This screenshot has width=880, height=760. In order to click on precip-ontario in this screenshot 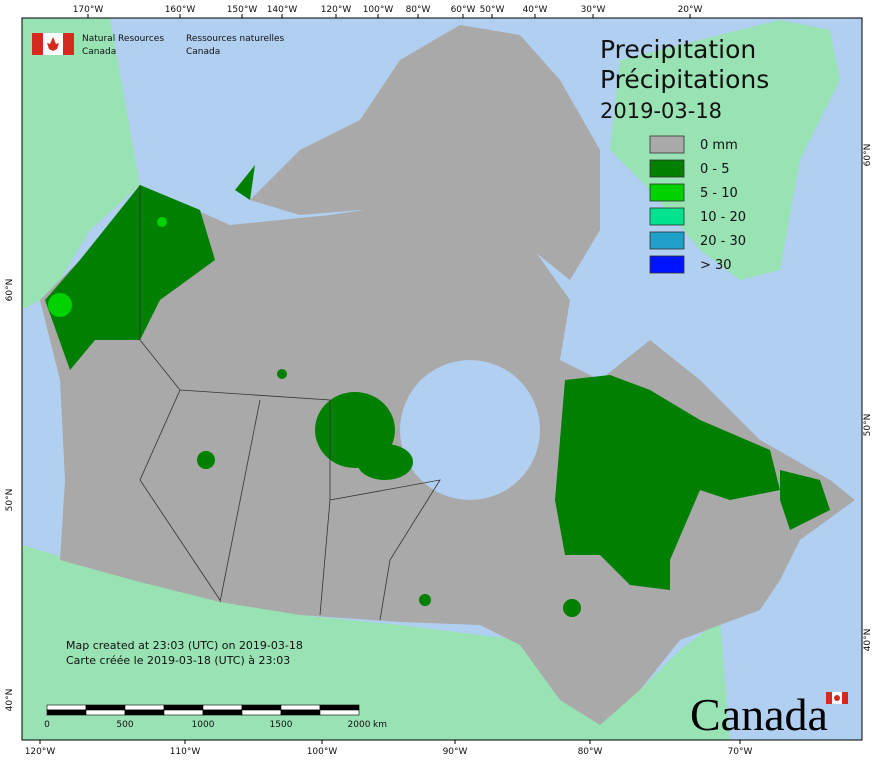, I will do `click(572, 608)`.